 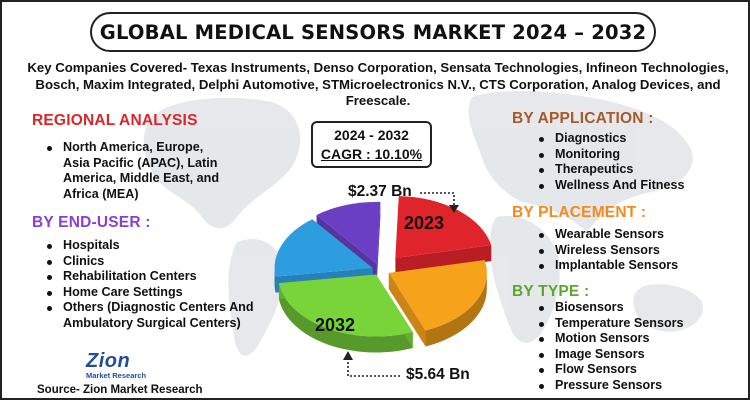 I want to click on end-user-item: Rehabilitation Centers, so click(x=149, y=277).